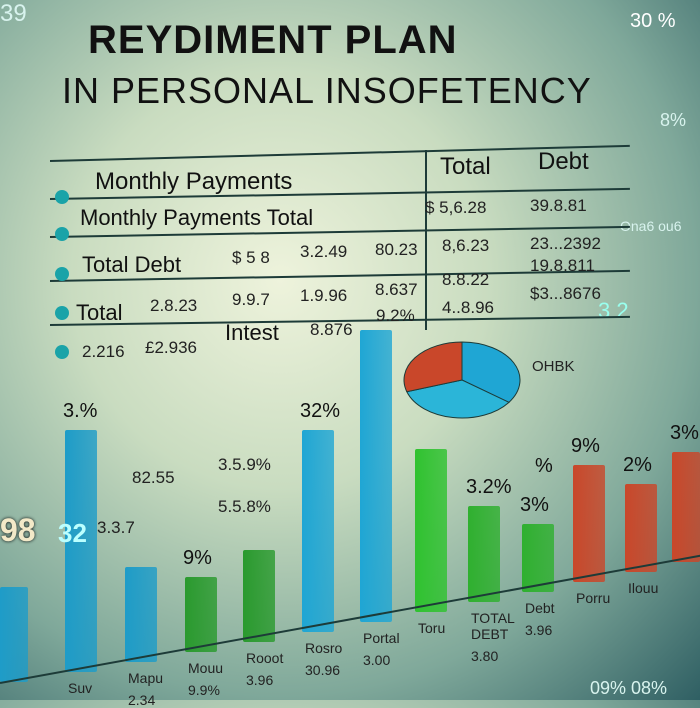  Describe the element at coordinates (456, 207) in the screenshot. I see `table-cell: $ 5,6.28` at that location.